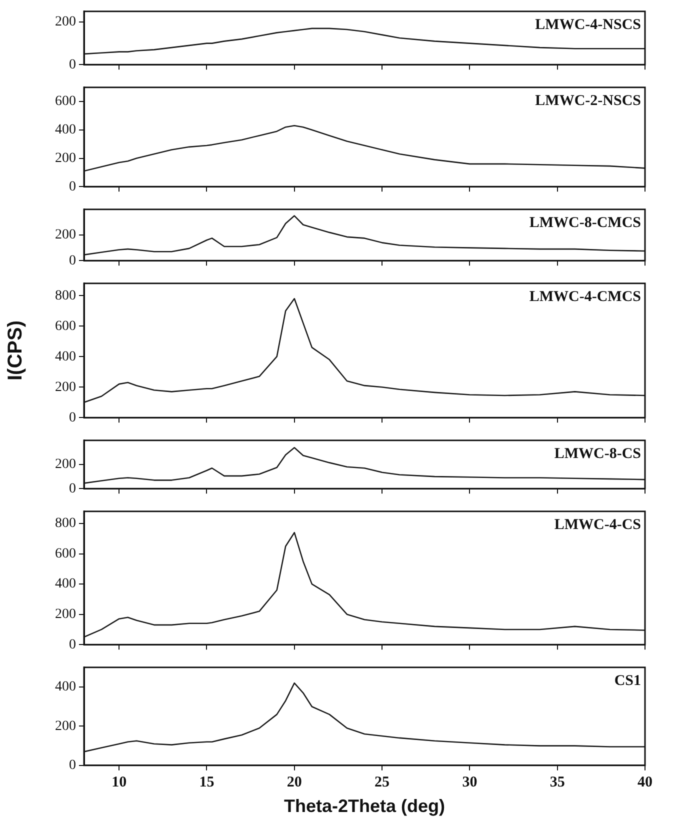 This screenshot has height=820, width=681. What do you see at coordinates (585, 296) in the screenshot?
I see `text: LMWC-4-CMCS` at bounding box center [585, 296].